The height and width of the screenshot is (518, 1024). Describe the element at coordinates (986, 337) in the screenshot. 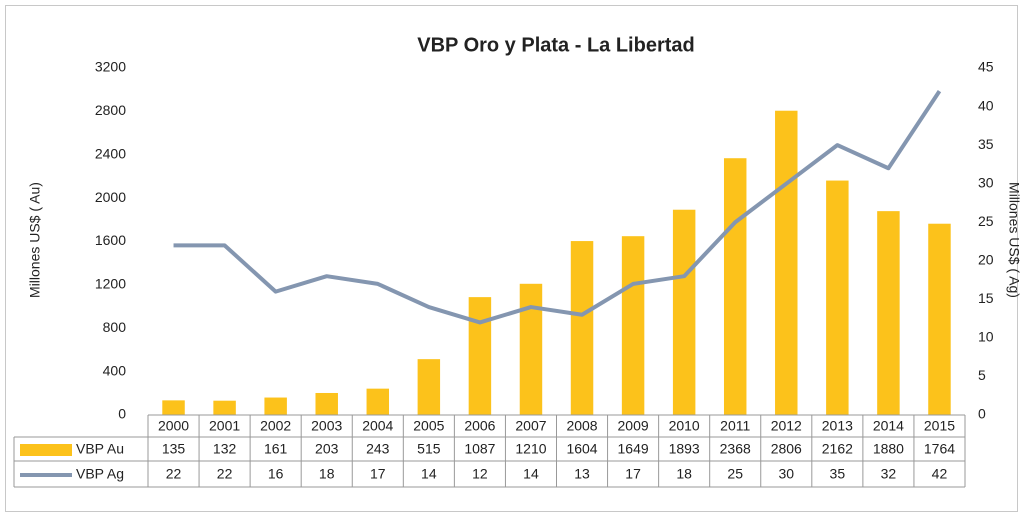

I see `y2-tick-label: 10` at that location.